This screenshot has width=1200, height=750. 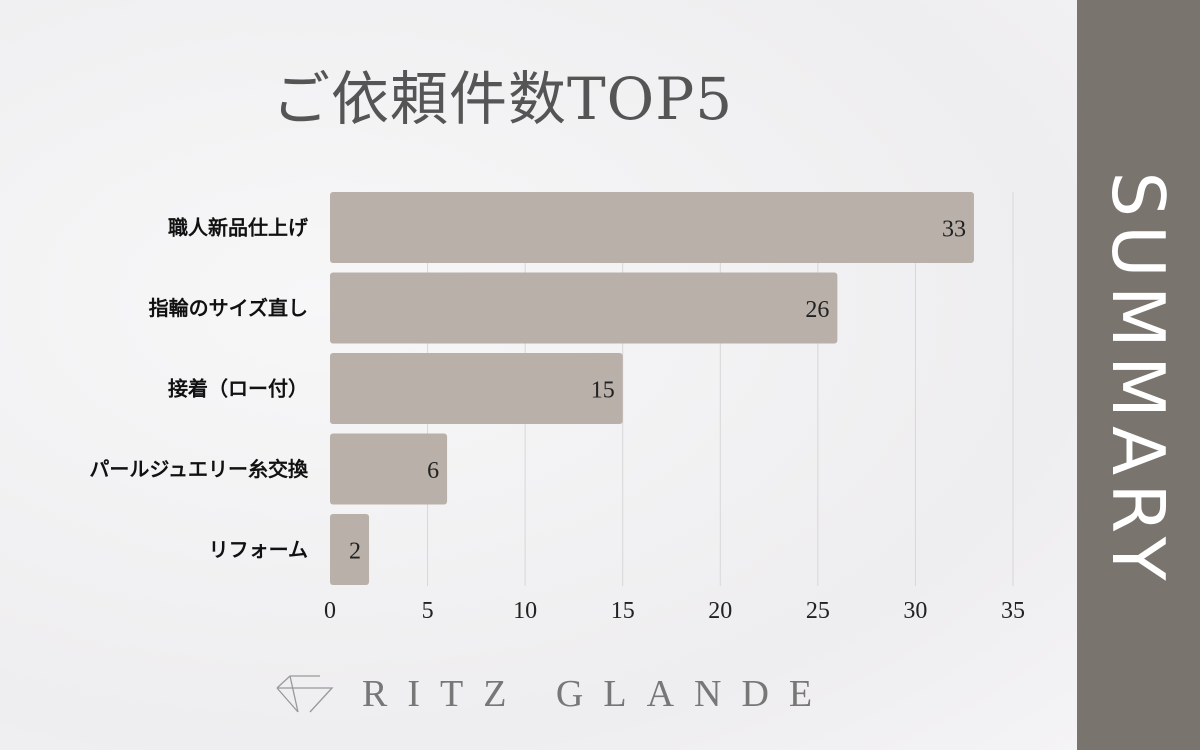 What do you see at coordinates (258, 550) in the screenshot?
I see `category-label: リフォーム` at bounding box center [258, 550].